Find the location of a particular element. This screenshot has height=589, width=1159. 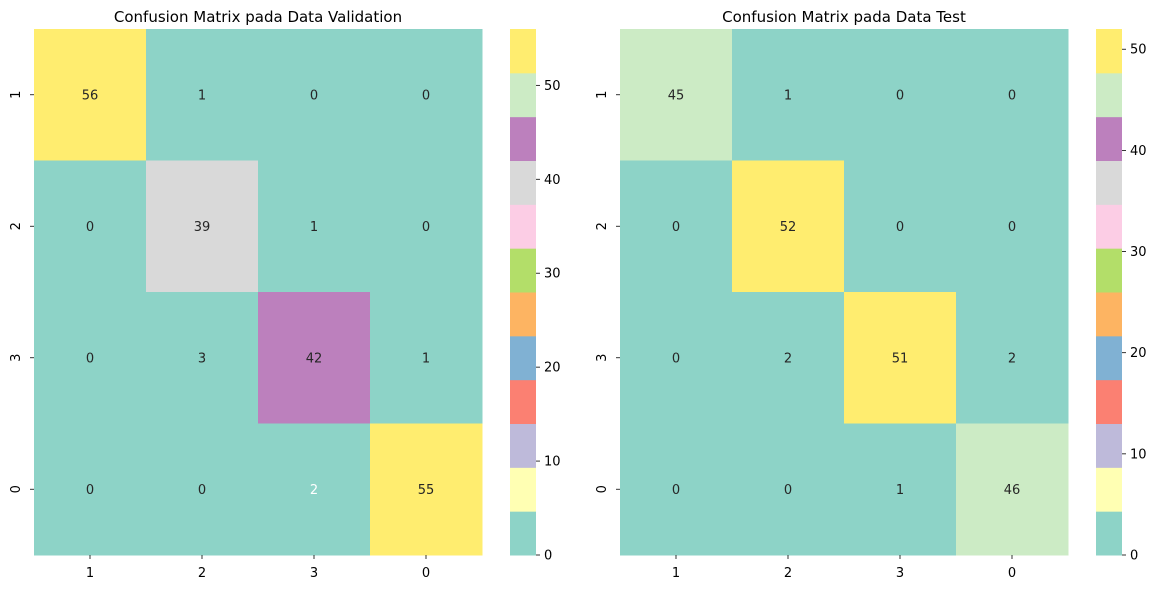

cell-value-label: 46 is located at coordinates (1012, 490).